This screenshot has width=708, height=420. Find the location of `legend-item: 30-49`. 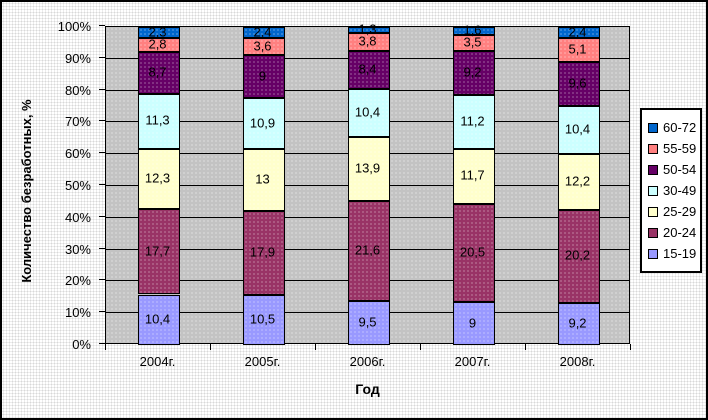

legend-item: 30-49 is located at coordinates (674, 190).